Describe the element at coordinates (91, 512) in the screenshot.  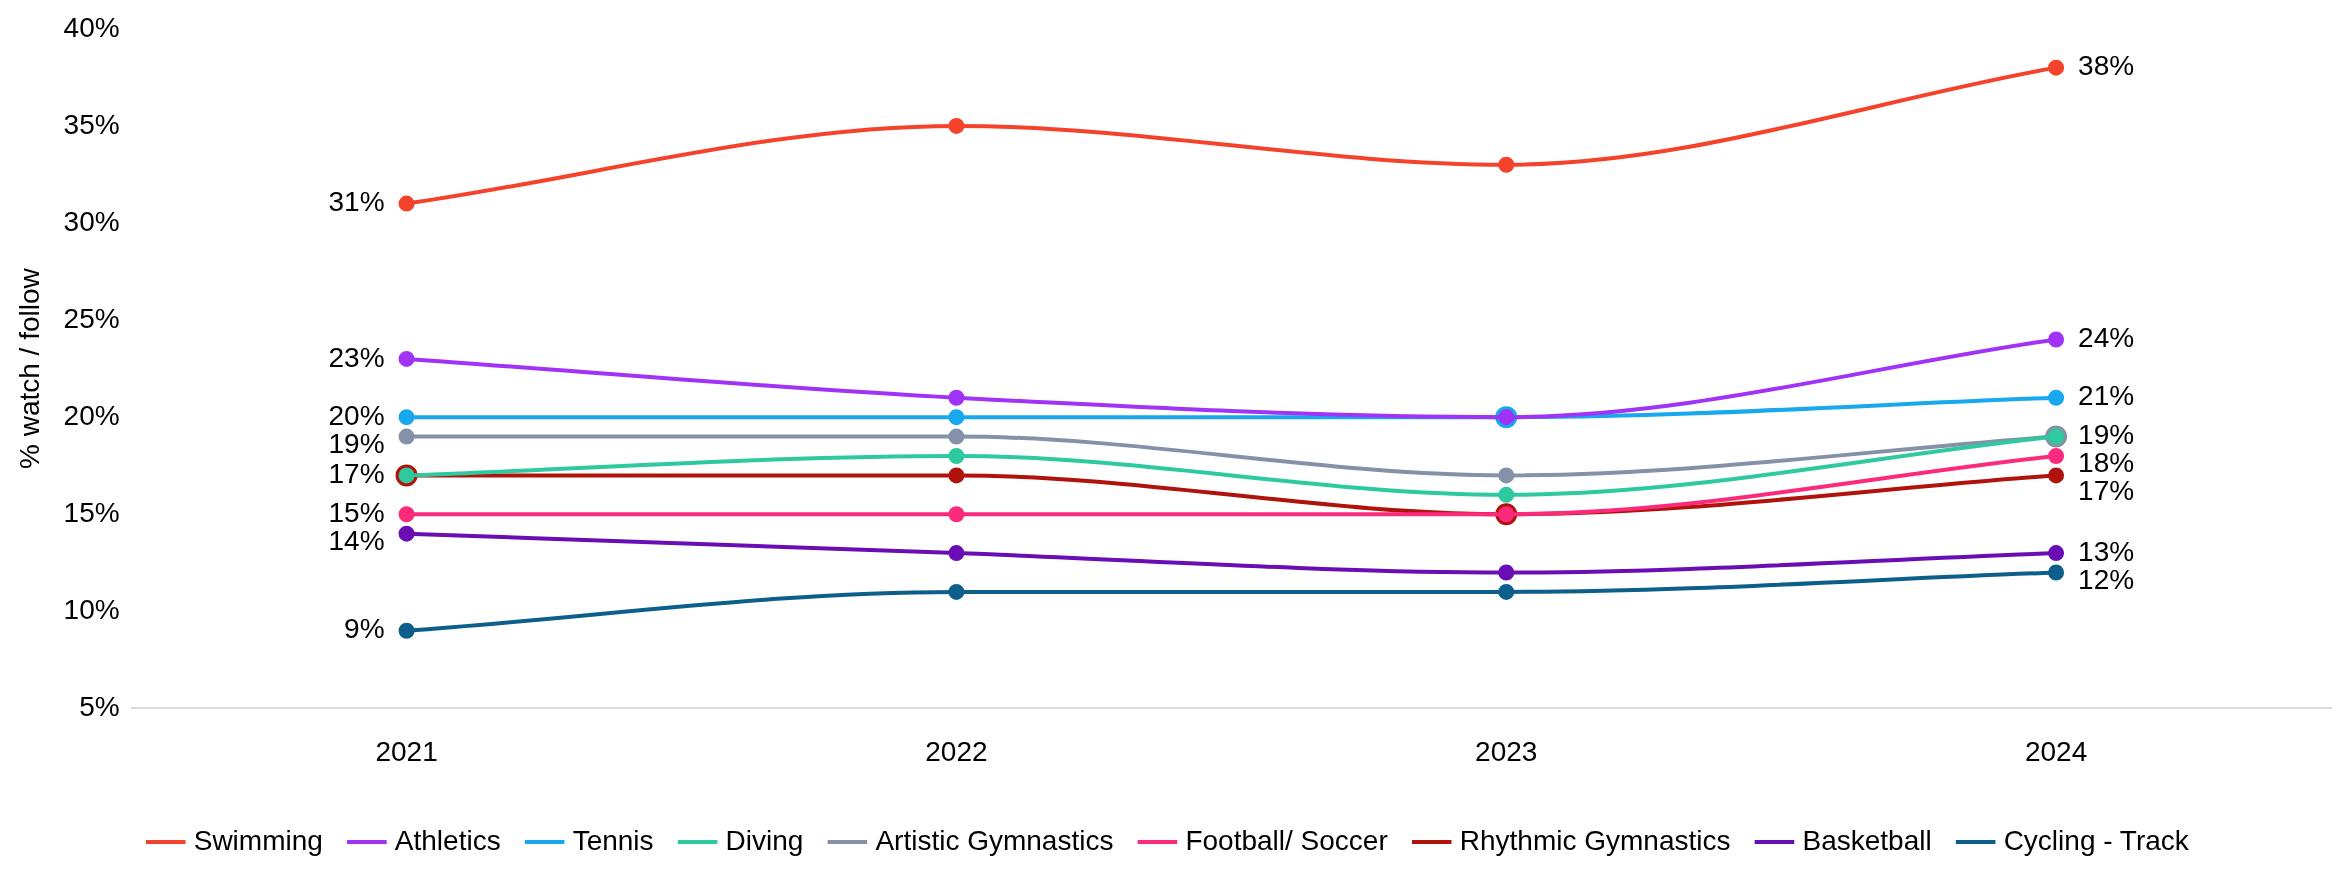
I see `y-tick-label: 15%` at that location.